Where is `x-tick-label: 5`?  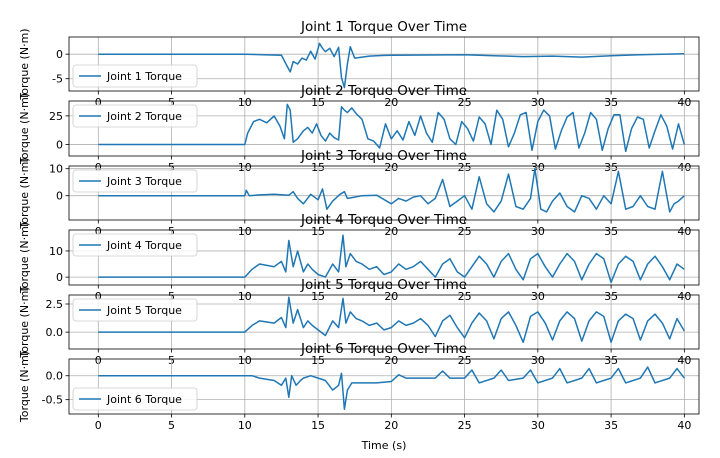
x-tick-label: 5 is located at coordinates (171, 425).